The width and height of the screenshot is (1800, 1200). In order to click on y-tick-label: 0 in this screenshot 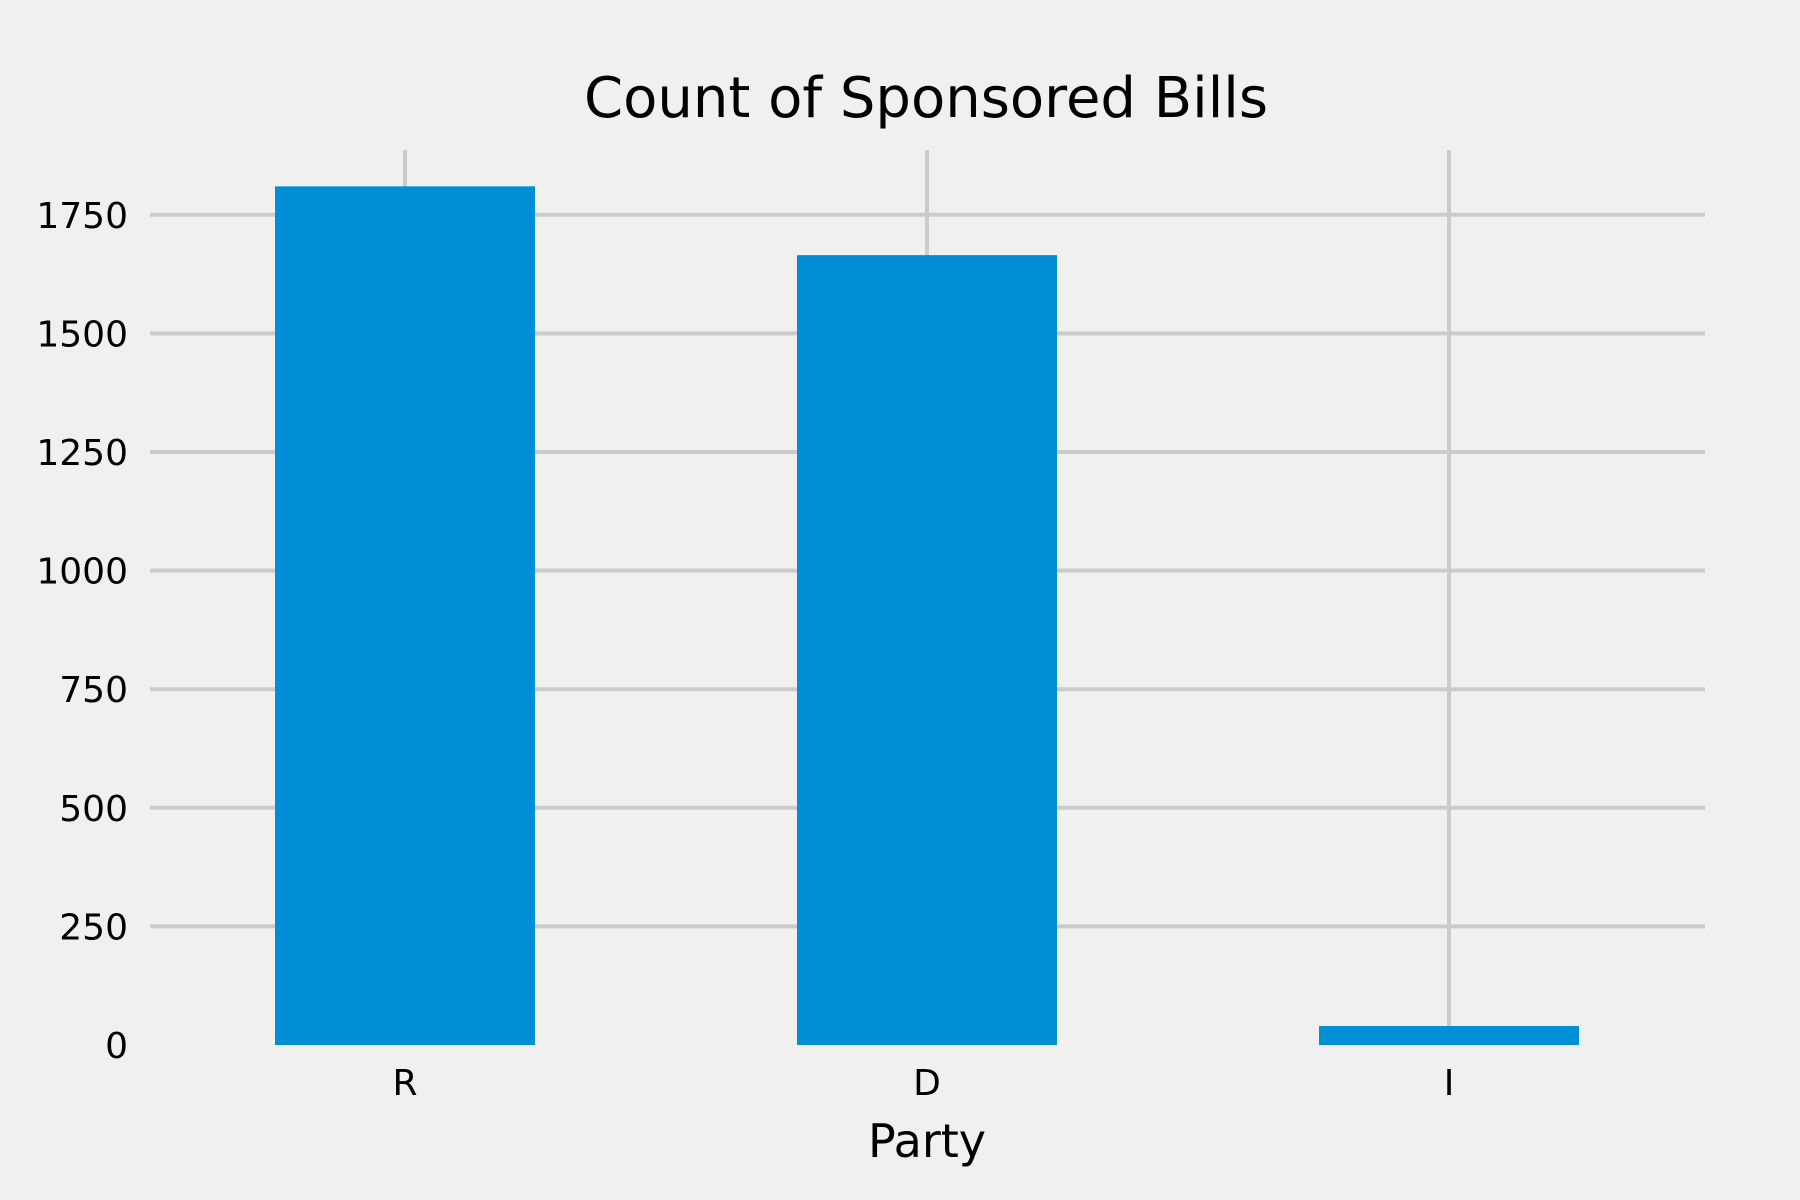, I will do `click(116, 1046)`.